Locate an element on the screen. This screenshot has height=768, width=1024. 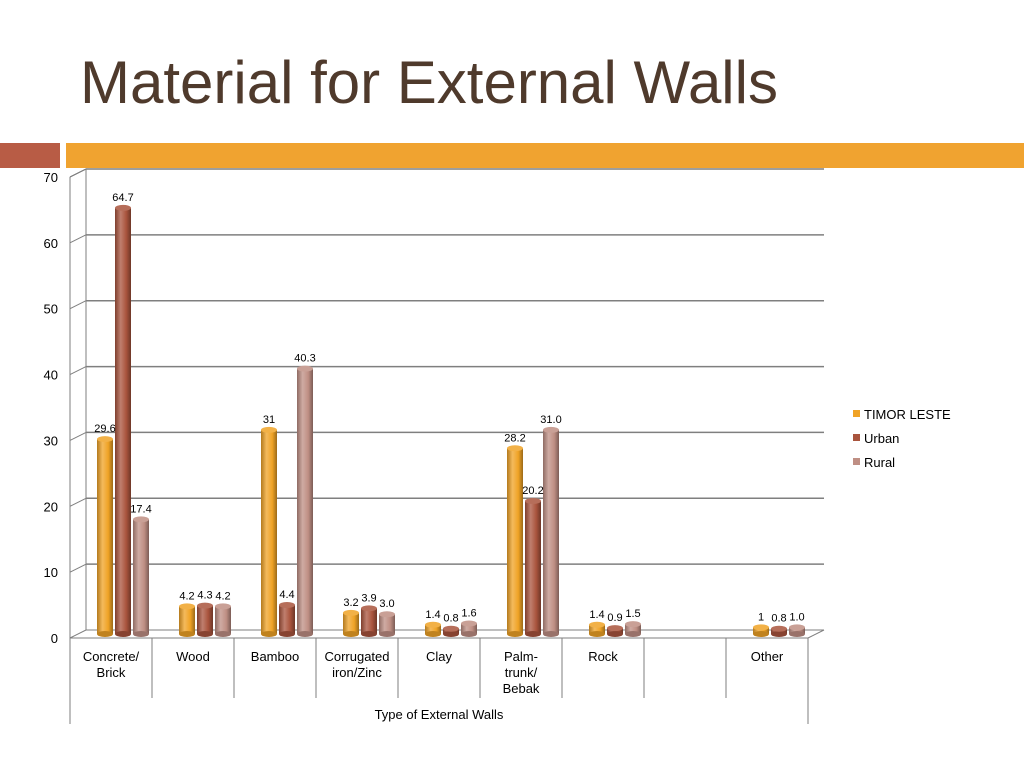
x-tick-label: Corrugated iron/Zinc is located at coordinates (356, 664).